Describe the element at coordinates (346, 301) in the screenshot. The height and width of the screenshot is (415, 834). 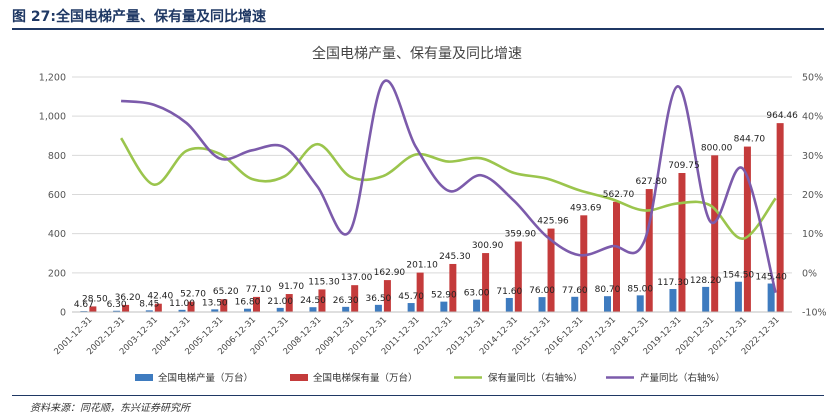
I see `production-data-label: 26.30` at that location.